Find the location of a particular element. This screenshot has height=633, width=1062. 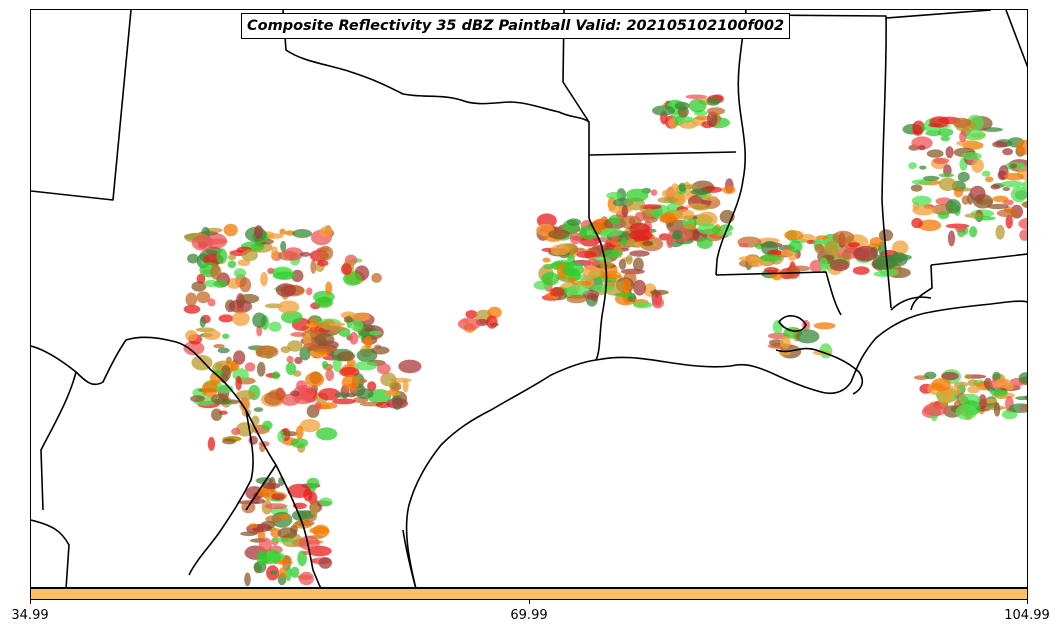

colorbar-tick-label: 104.99 is located at coordinates (1027, 615).